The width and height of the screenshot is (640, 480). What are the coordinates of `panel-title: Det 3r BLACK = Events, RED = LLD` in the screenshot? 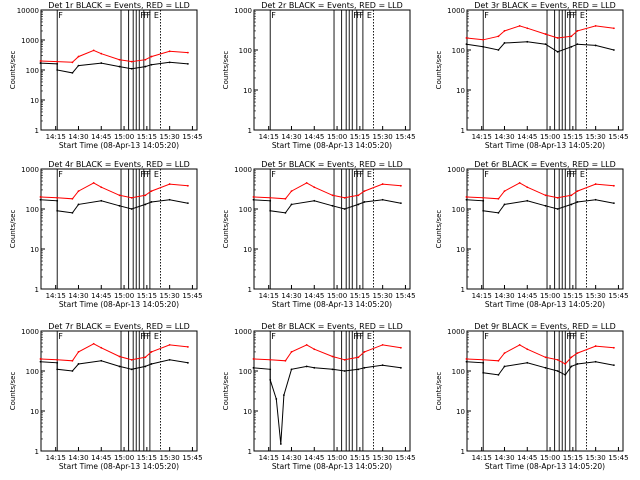 It's located at (545, 5).